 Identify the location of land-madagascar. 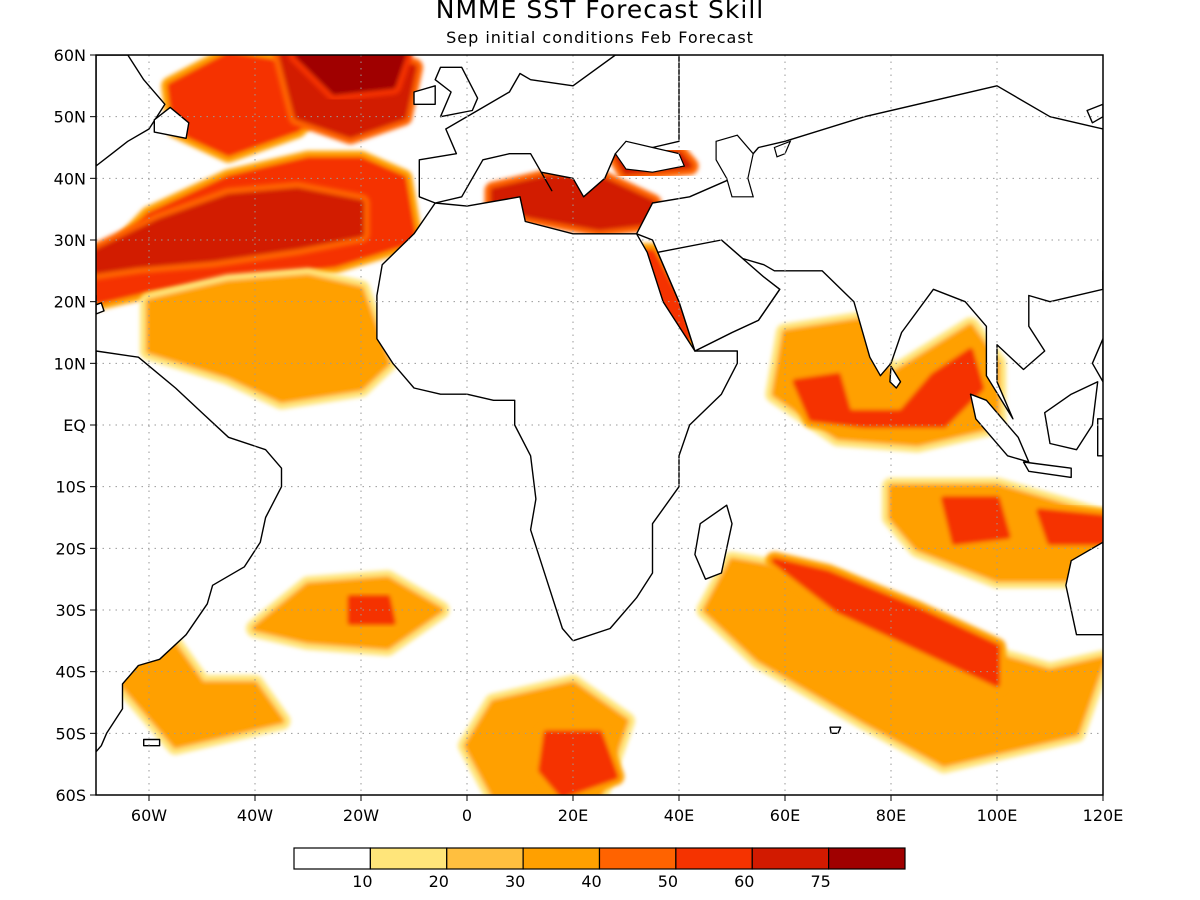
(713, 542).